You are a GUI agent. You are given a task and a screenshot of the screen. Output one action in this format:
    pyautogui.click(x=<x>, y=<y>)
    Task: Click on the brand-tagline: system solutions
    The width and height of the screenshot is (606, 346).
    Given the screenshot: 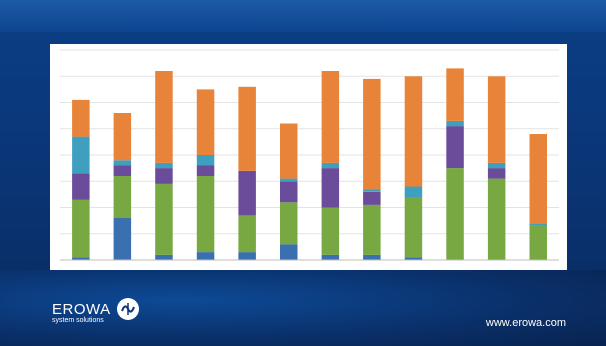 What is the action you would take?
    pyautogui.click(x=78, y=320)
    